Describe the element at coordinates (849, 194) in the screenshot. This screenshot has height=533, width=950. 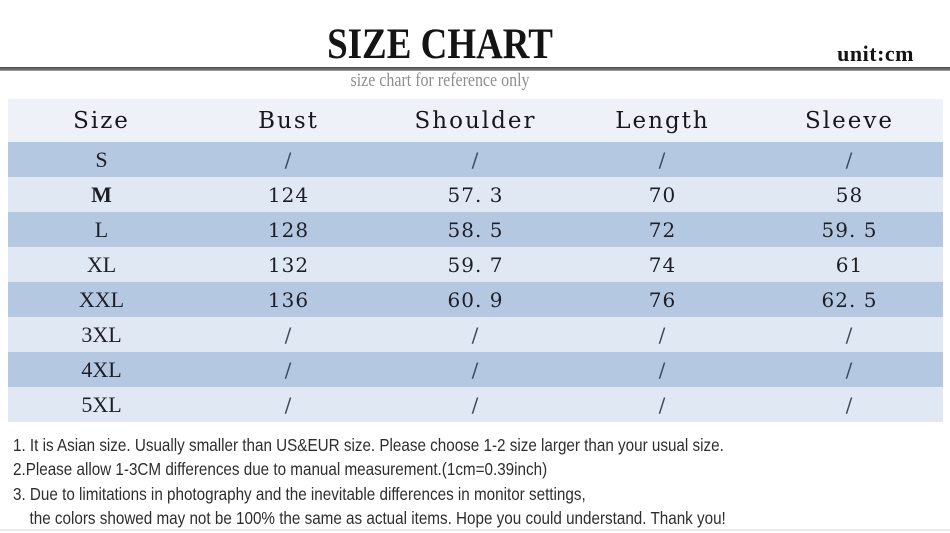
I see `value-cell: 58` at that location.